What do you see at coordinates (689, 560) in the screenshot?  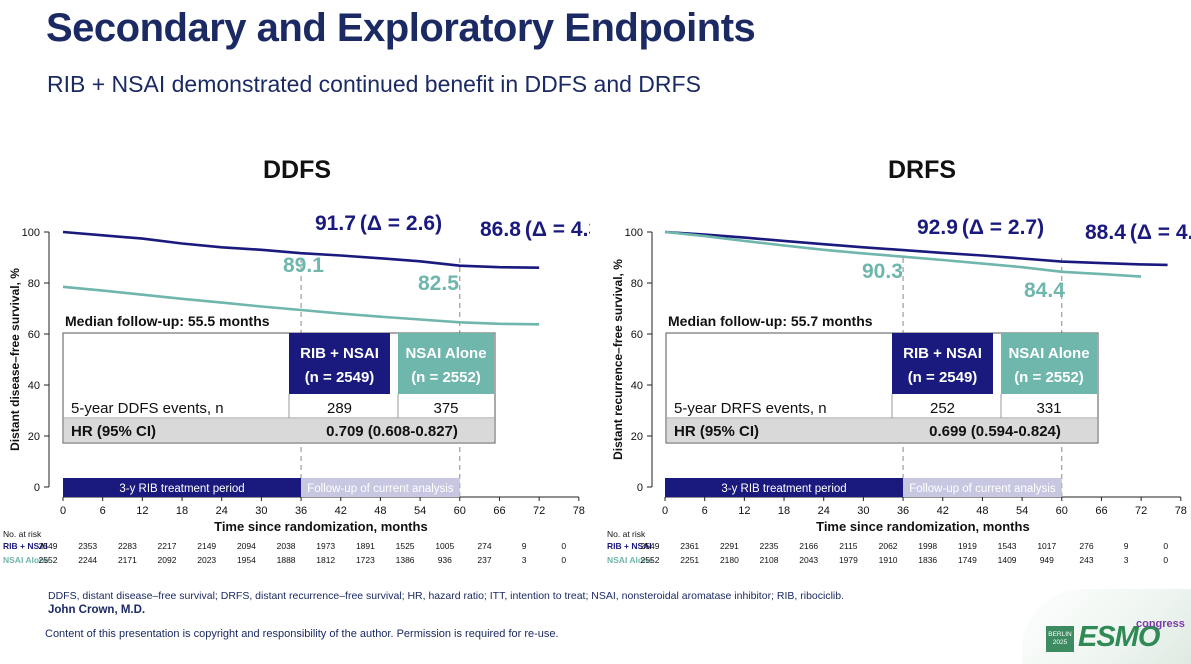 I see `risk-count: 2251` at bounding box center [689, 560].